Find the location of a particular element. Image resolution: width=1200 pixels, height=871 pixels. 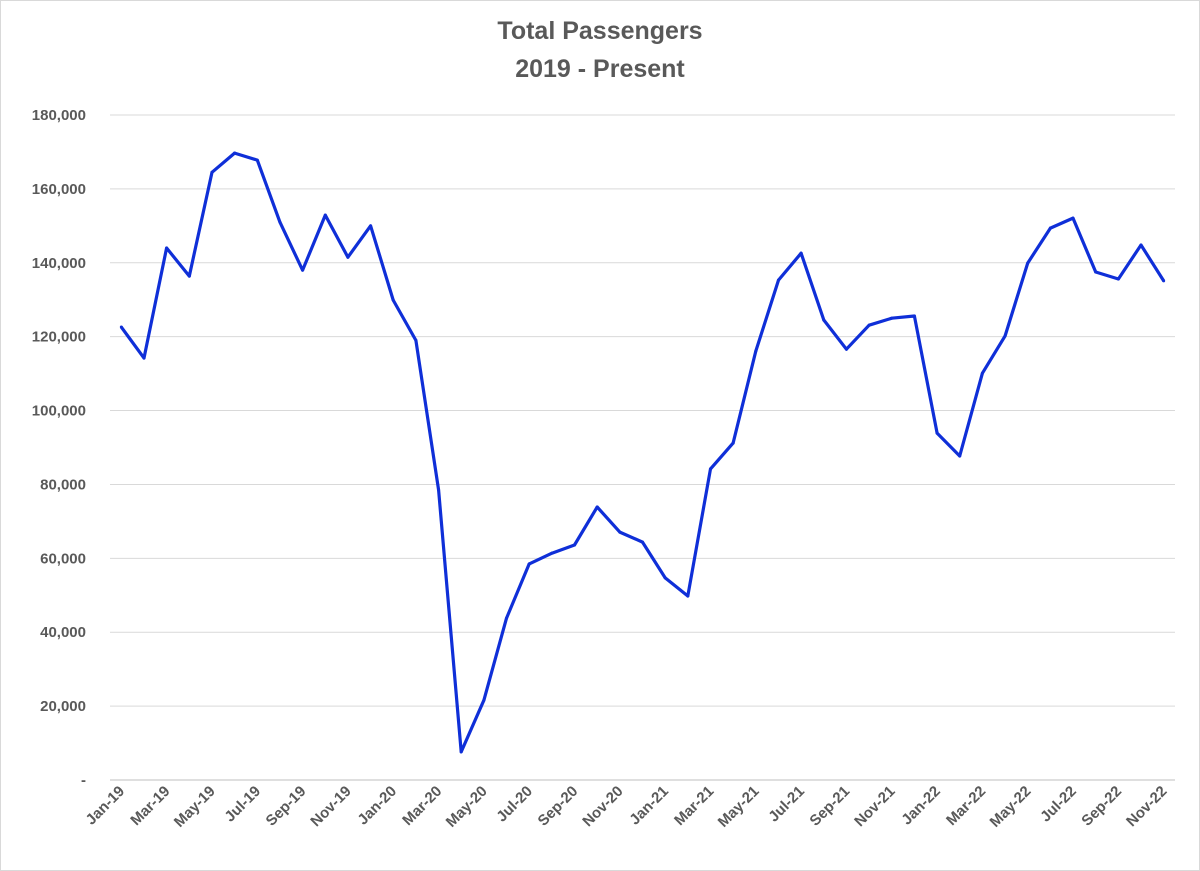

x-tick-label: Jul-19 is located at coordinates (242, 804).